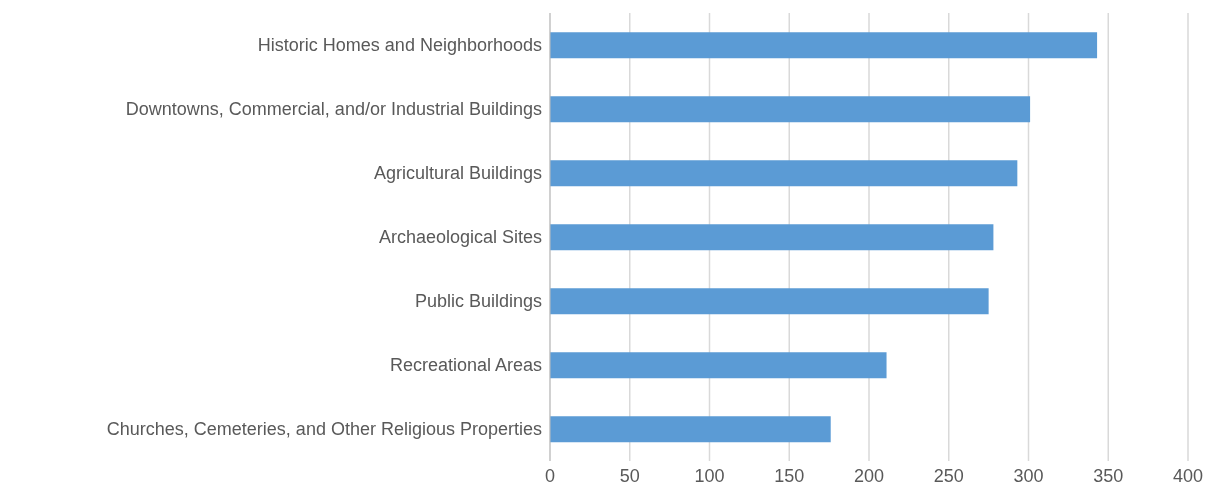 The image size is (1214, 499). What do you see at coordinates (629, 475) in the screenshot?
I see `x-tick-label: 50` at bounding box center [629, 475].